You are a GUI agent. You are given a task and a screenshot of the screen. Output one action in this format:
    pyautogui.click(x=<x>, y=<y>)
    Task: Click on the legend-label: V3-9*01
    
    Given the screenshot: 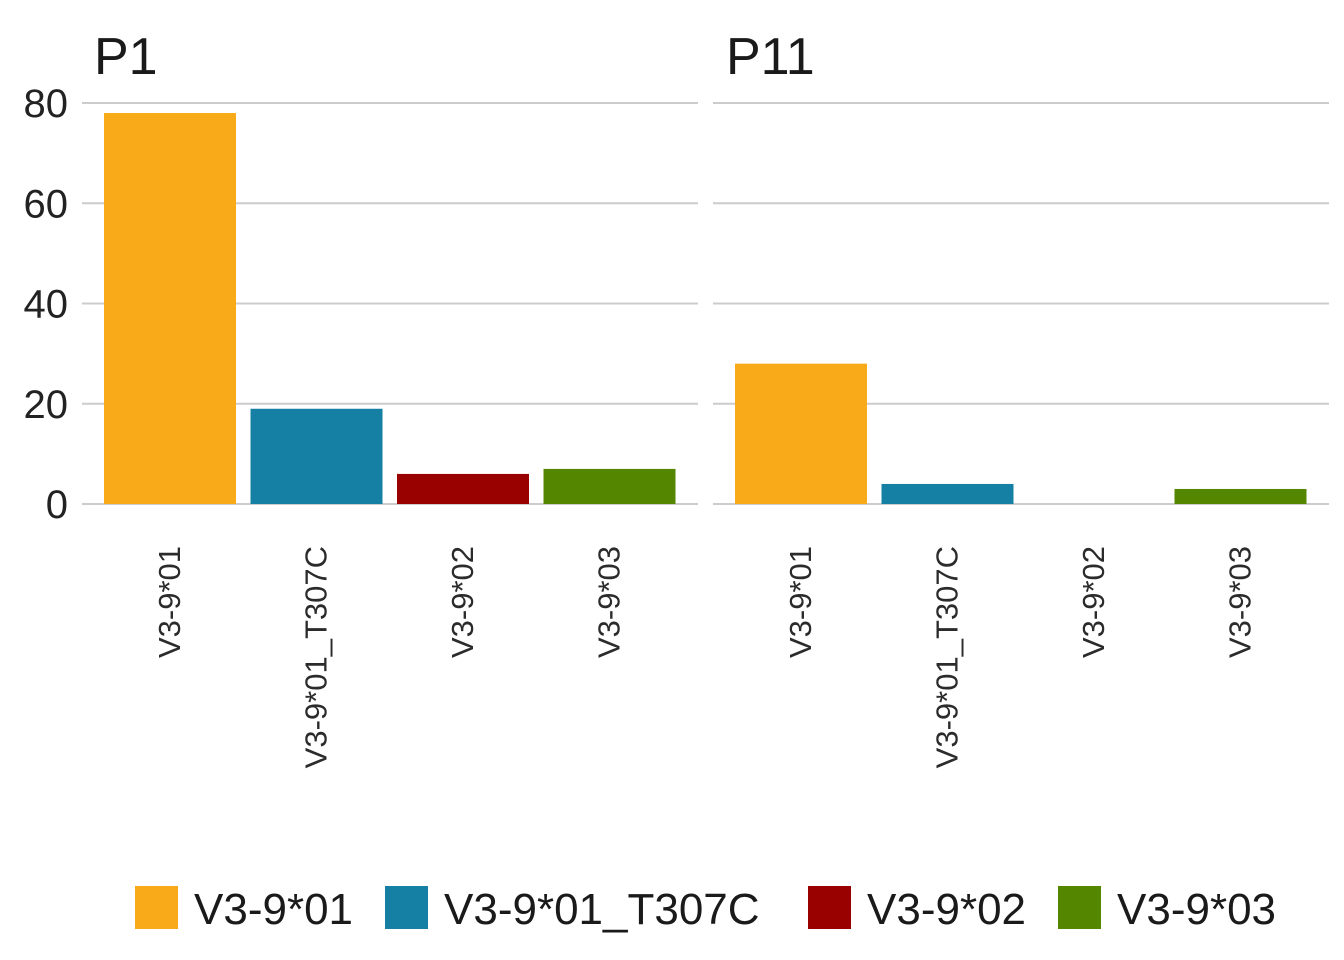 What is the action you would take?
    pyautogui.click(x=273, y=909)
    